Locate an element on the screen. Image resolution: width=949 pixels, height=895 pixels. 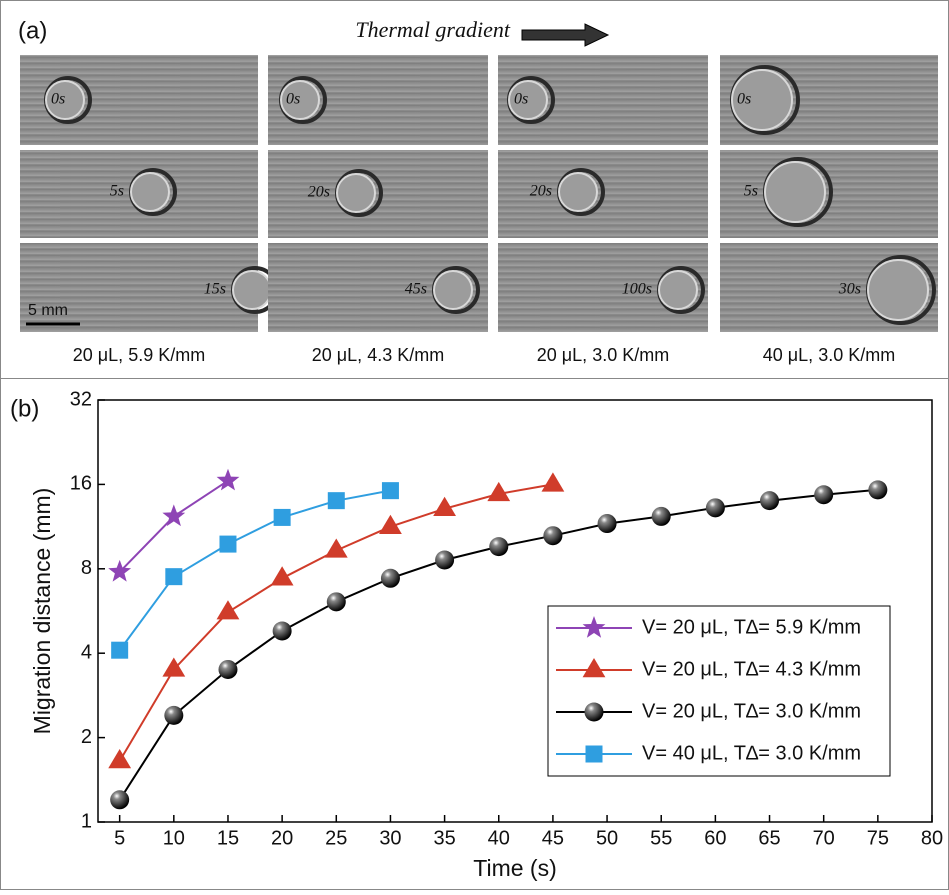
x-tick-label: 30 is located at coordinates (390, 838).